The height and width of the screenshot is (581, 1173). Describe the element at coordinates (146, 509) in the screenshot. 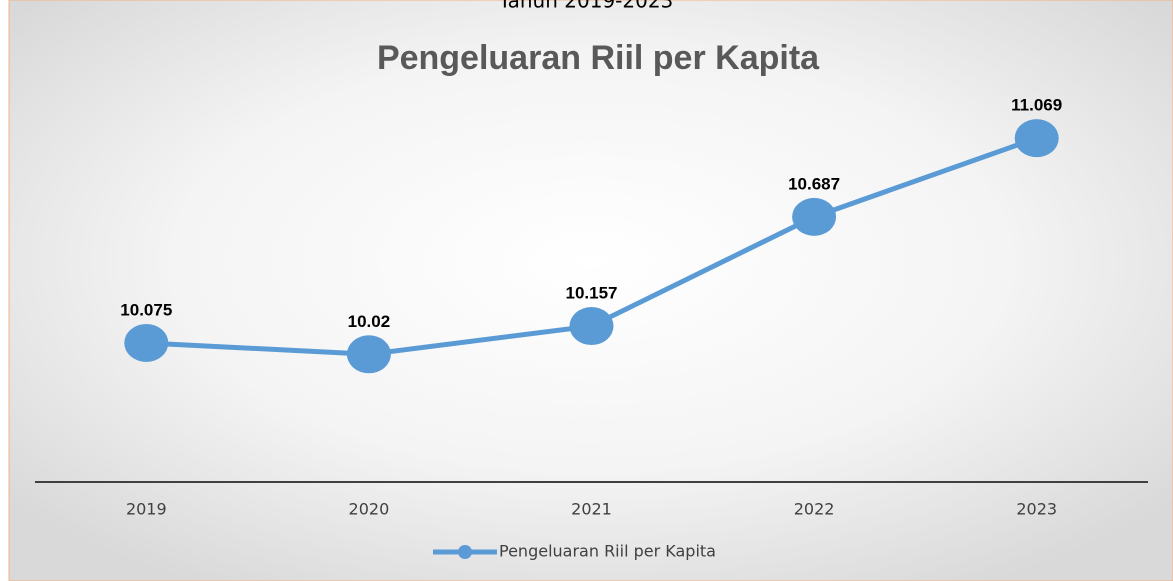

I see `x-tick-label: 2019` at that location.